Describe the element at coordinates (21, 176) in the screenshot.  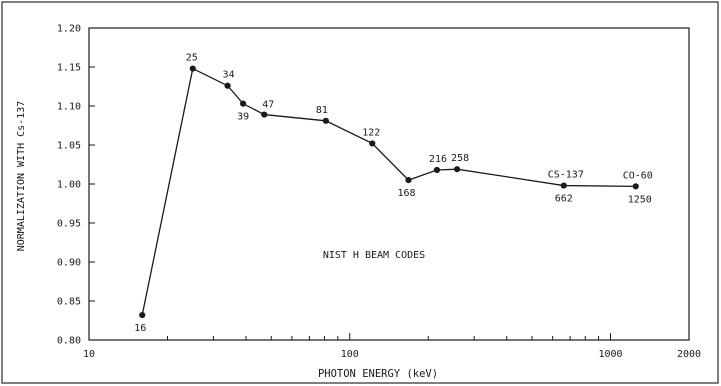
I see `y-axis-label: NORMALIZATION WITH Cs-137` at that location.